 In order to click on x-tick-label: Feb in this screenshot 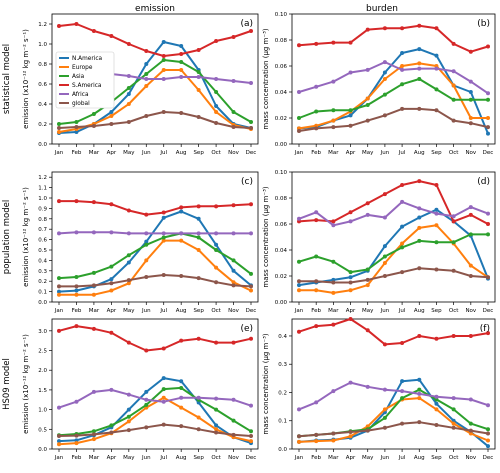, I will do `click(316, 458)`.